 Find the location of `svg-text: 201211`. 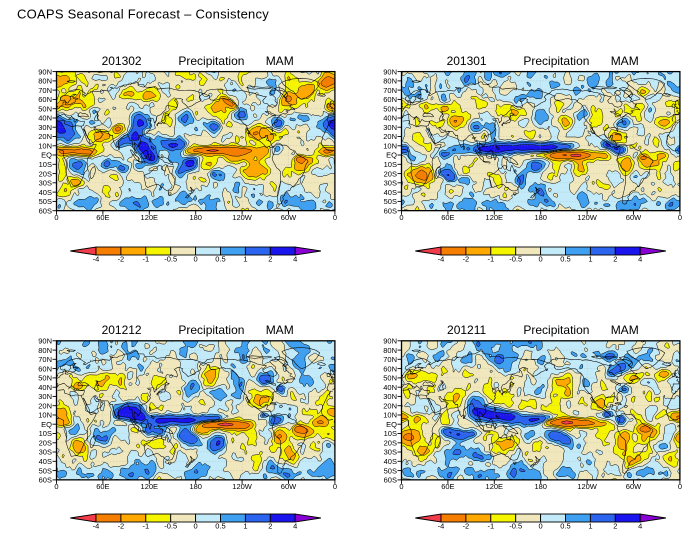

svg-text: 201211 is located at coordinates (466, 330).